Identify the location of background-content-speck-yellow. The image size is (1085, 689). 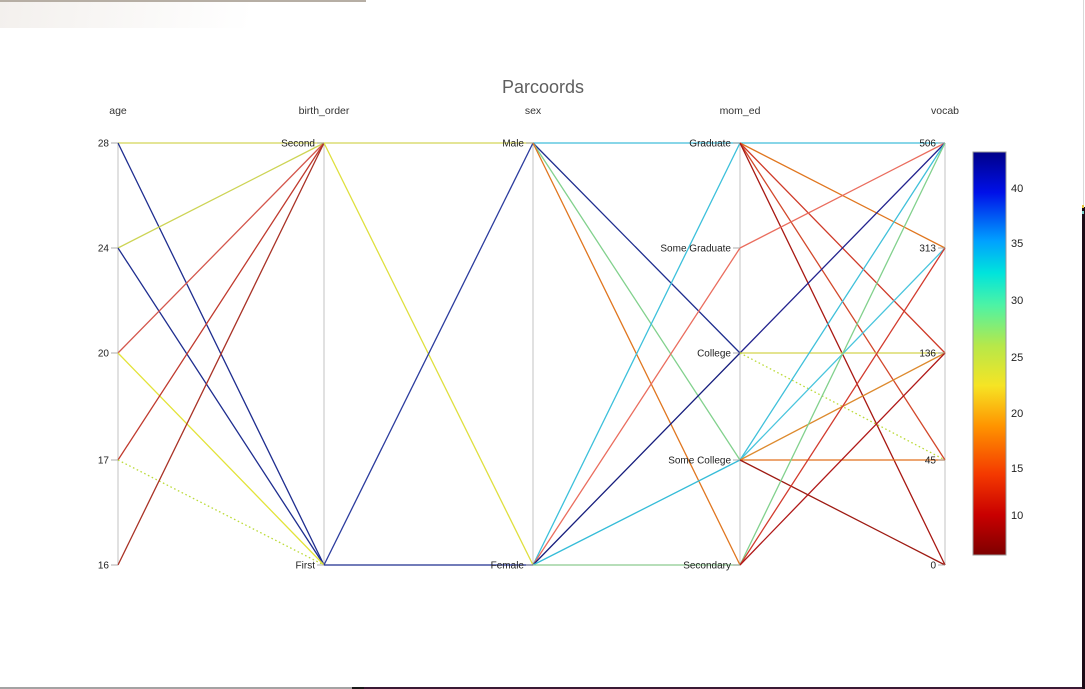
(1083, 206).